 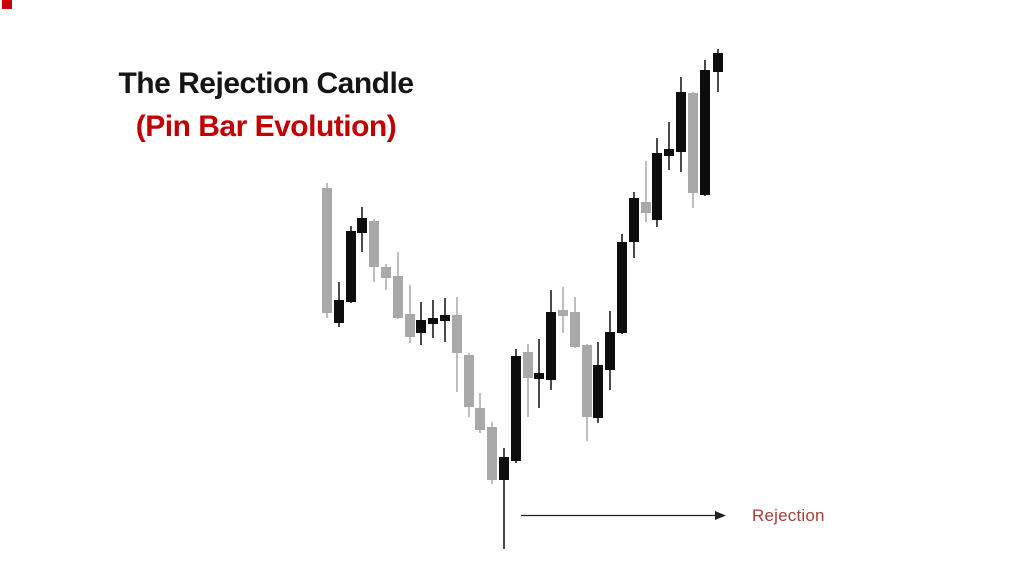 I want to click on rejection-arrow-head, so click(x=720, y=515).